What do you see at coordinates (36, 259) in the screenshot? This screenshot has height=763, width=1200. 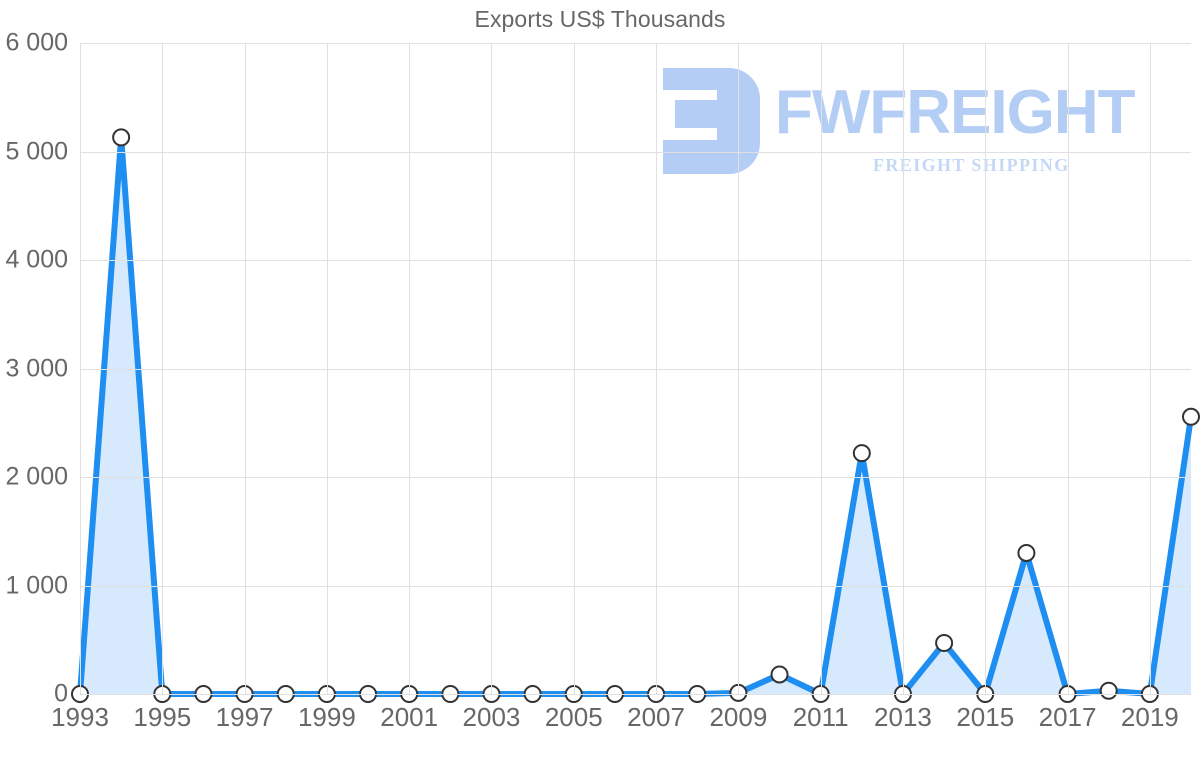 I see `y-axis-tick-label: 4 000` at bounding box center [36, 259].